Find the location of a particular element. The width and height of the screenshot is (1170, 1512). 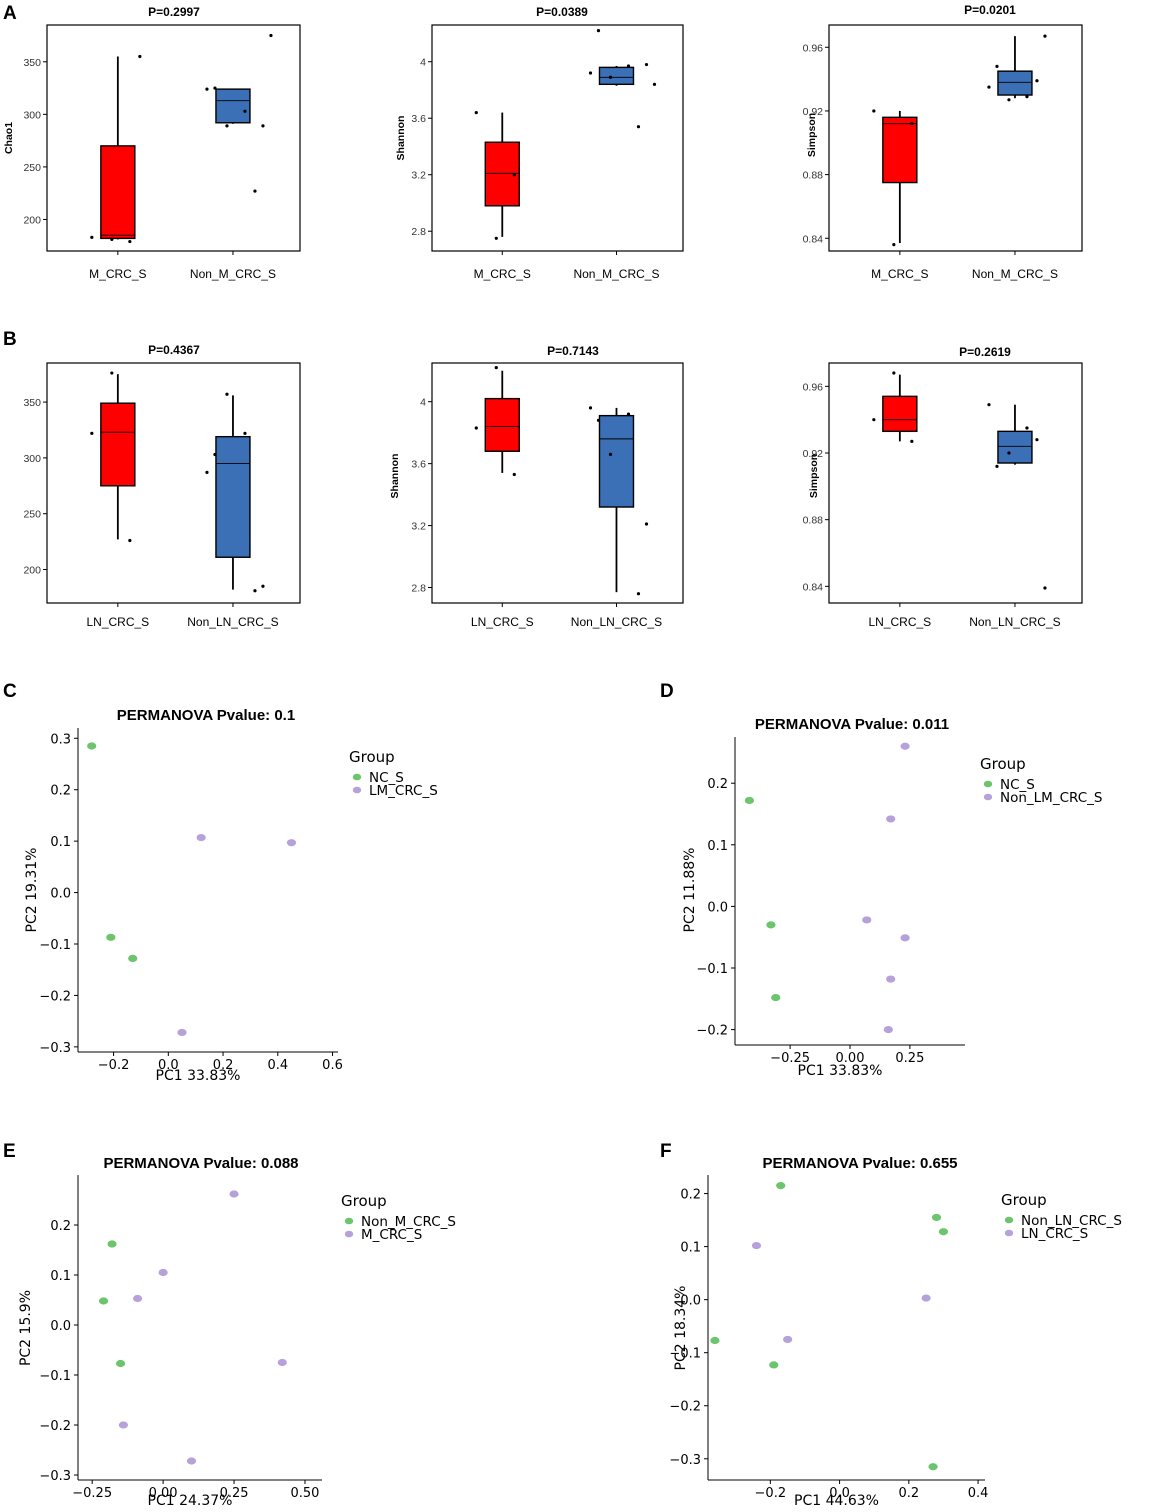

y-axis-label: PC2 18.34% is located at coordinates (681, 1328).